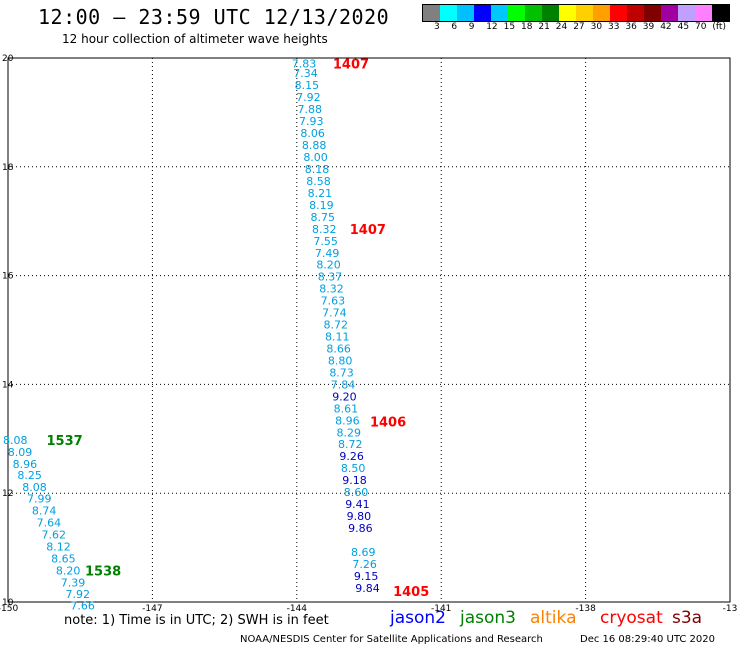 The width and height of the screenshot is (740, 650). I want to click on satellite-name-jason3: jason3, so click(488, 618).